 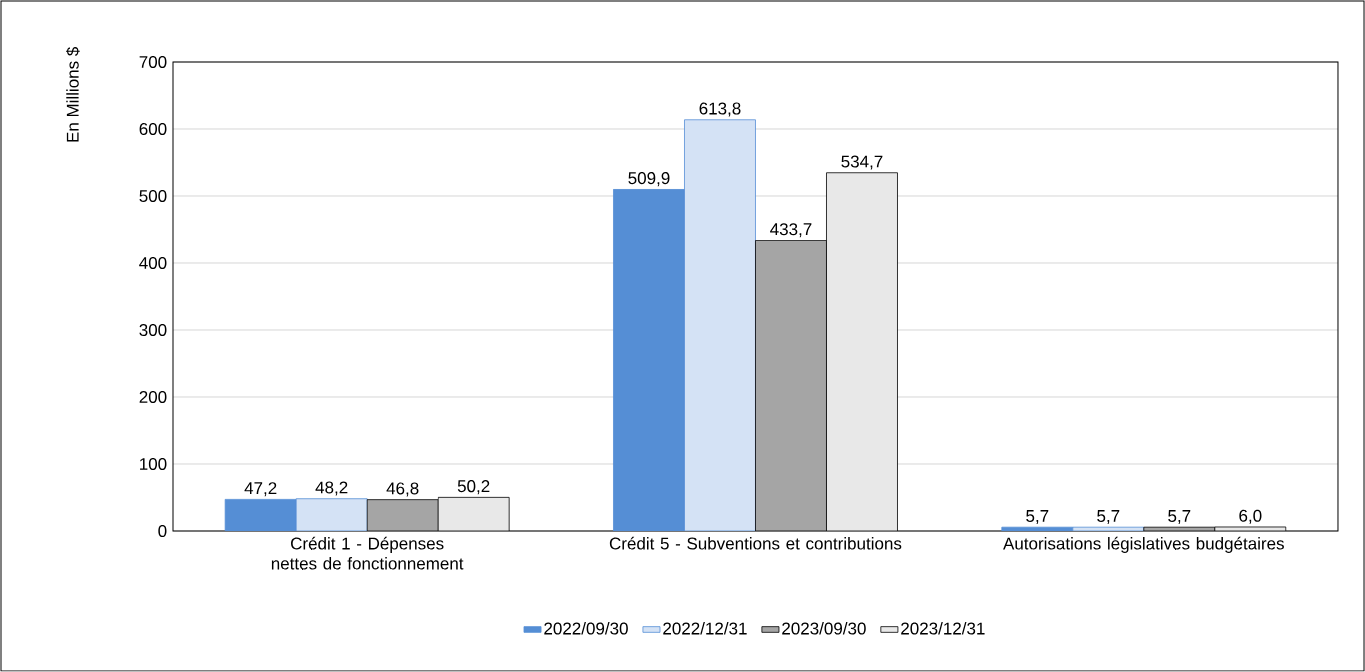 What do you see at coordinates (402, 489) in the screenshot?
I see `data-label: 46,8` at bounding box center [402, 489].